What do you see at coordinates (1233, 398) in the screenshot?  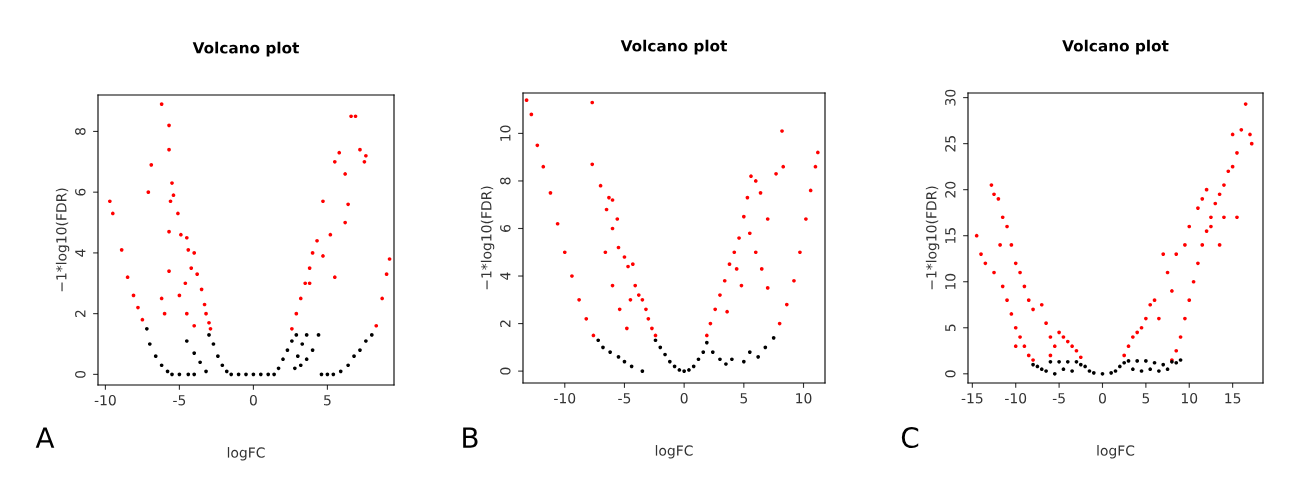 I see `x-tick-label: 15` at bounding box center [1233, 398].